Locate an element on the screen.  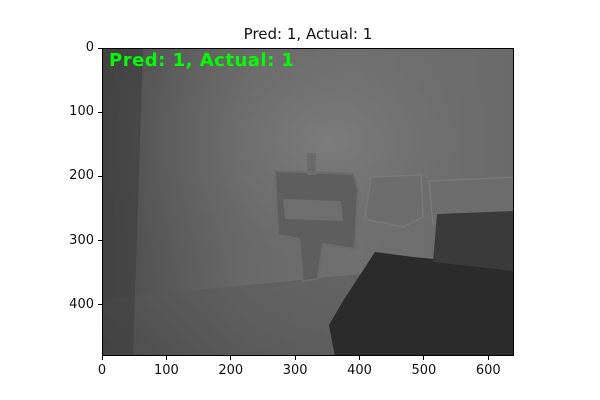
x-tick-label: 500 is located at coordinates (424, 370).